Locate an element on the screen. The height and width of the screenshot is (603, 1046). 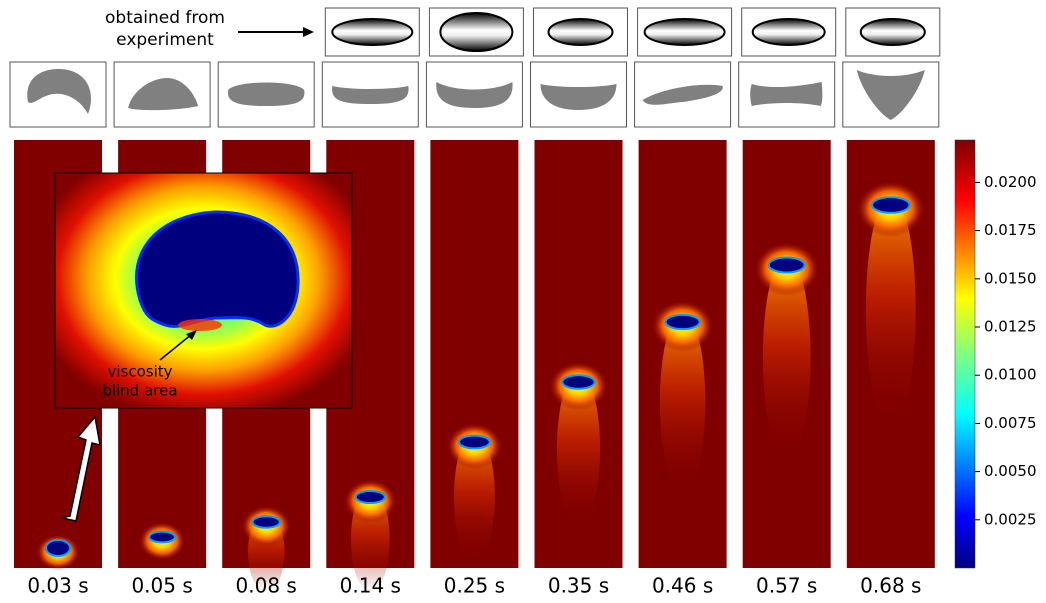
colorbar-tick-label: 0.0025 is located at coordinates (1010, 519).